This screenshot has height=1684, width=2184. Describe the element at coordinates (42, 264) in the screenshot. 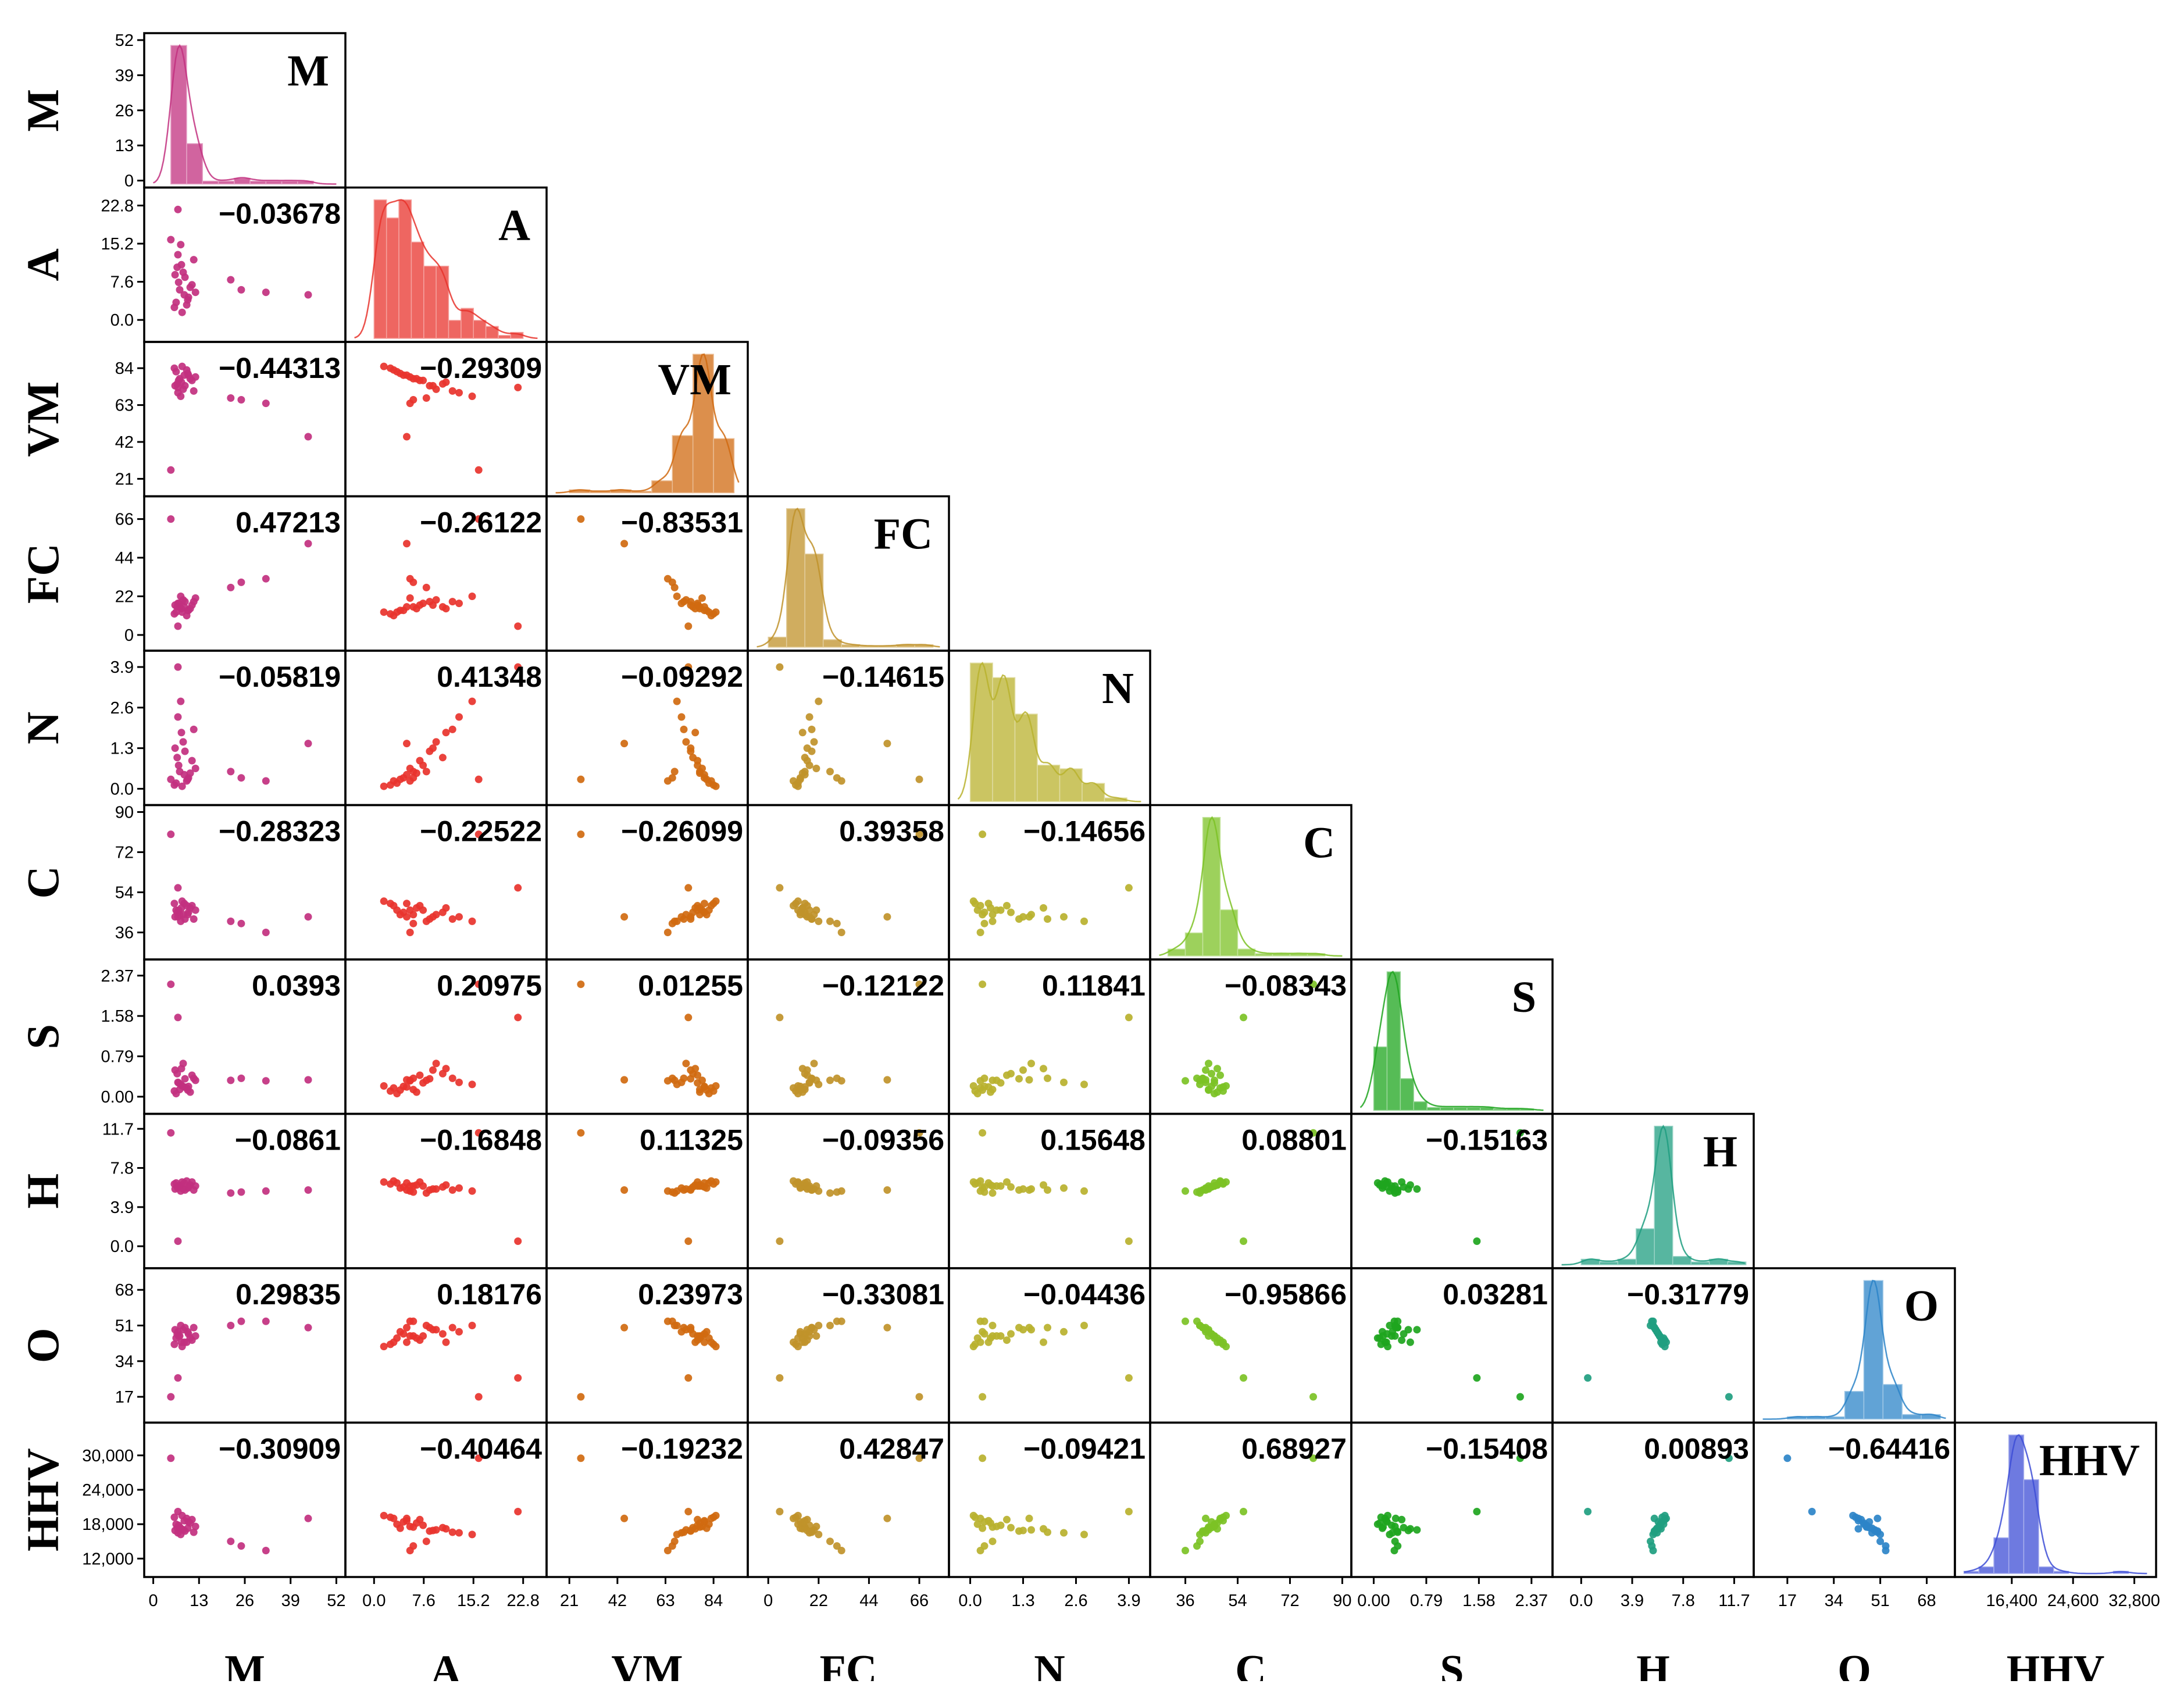

I see `y-axis-label-A: A` at that location.